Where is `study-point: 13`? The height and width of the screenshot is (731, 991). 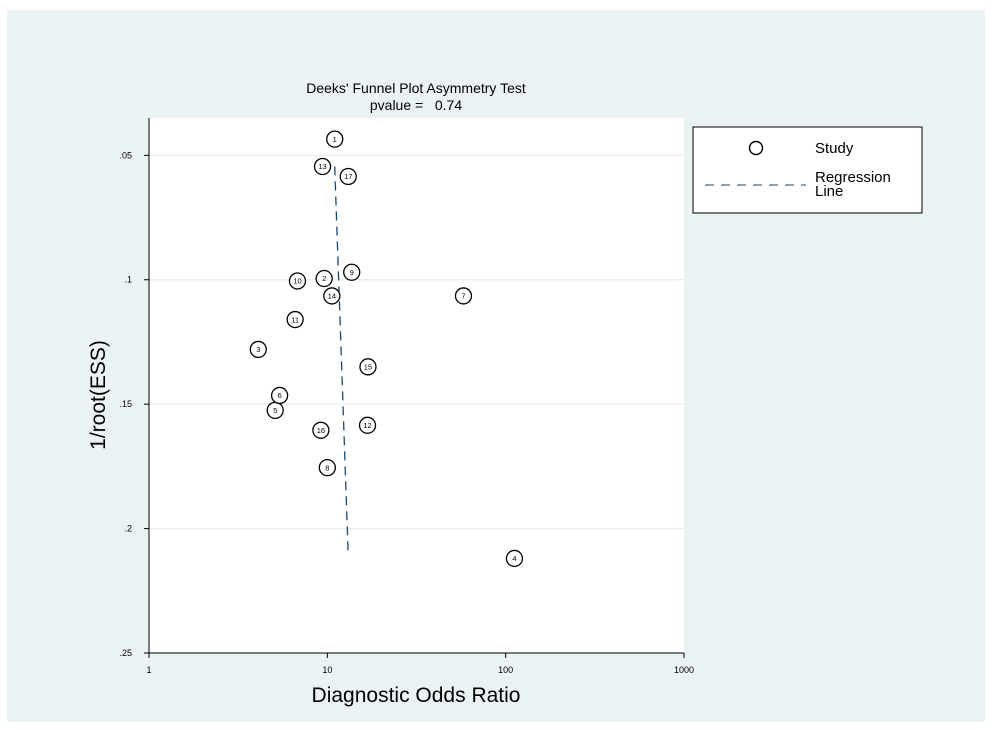 study-point: 13 is located at coordinates (322, 166).